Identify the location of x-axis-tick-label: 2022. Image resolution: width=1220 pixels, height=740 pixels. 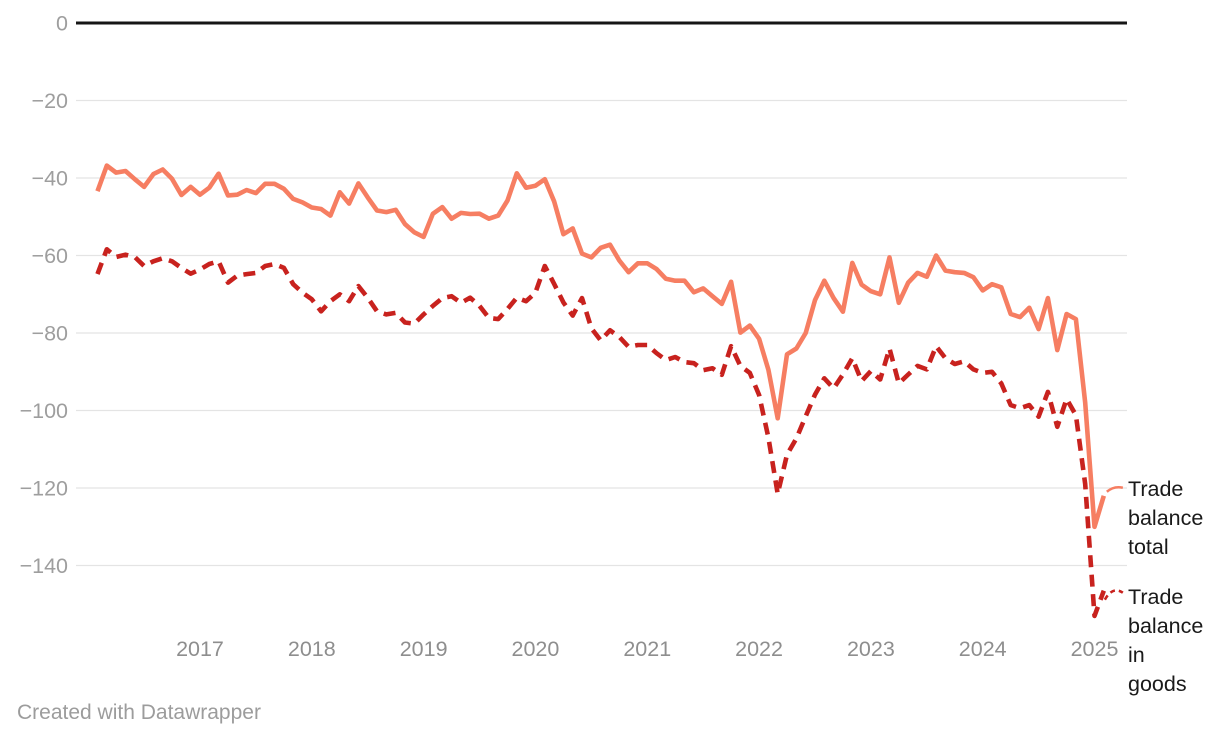
(759, 649).